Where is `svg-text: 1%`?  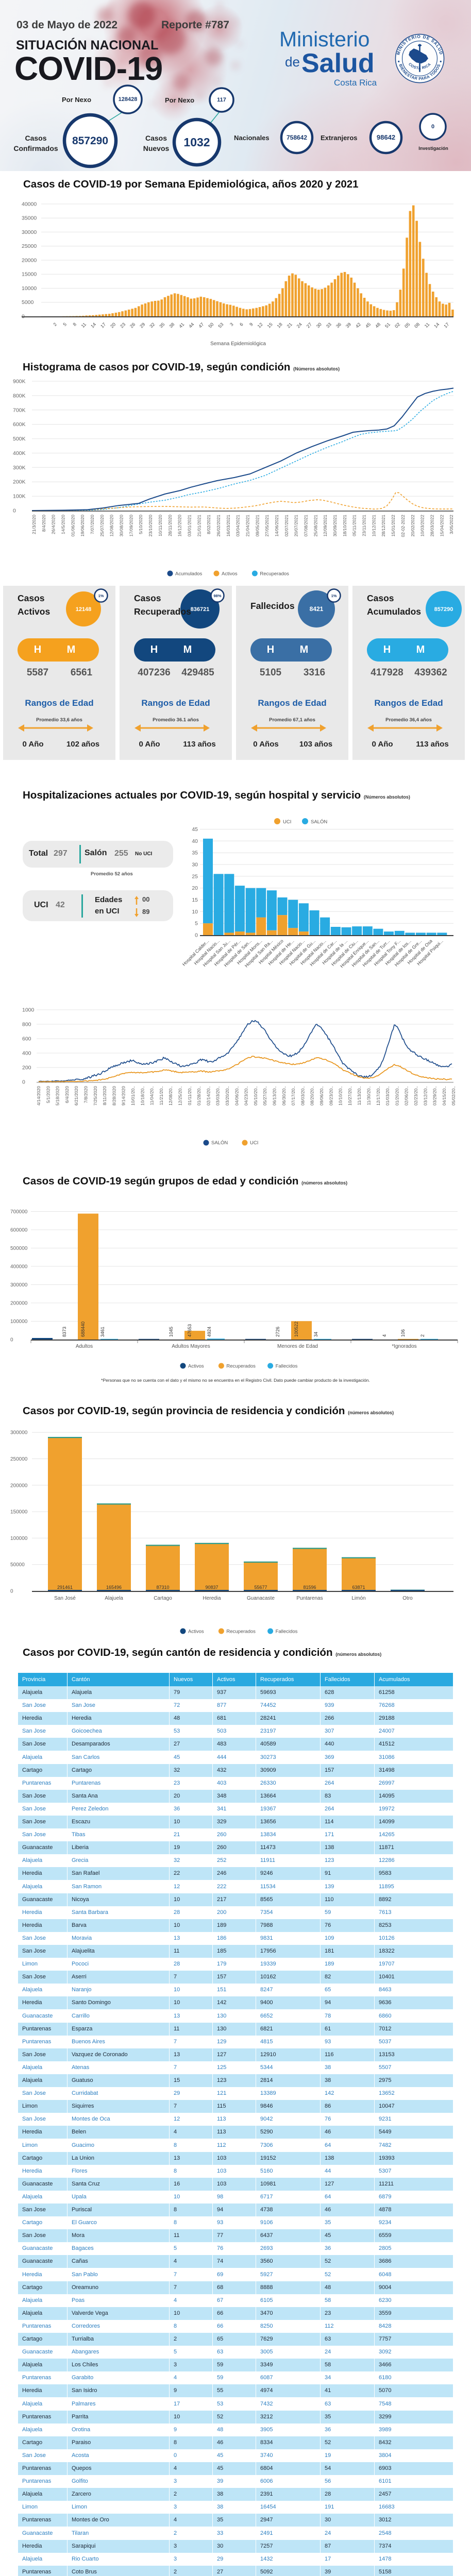
svg-text: 1% is located at coordinates (334, 596).